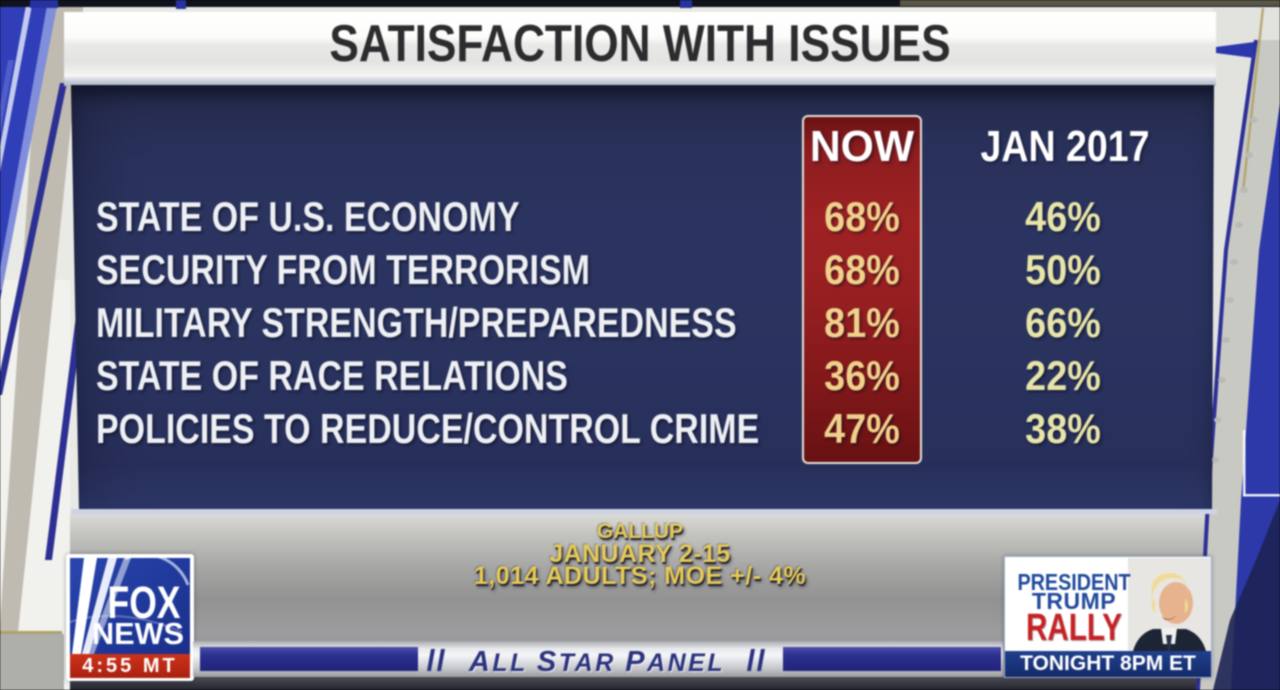 The width and height of the screenshot is (1280, 690). Describe the element at coordinates (144, 602) in the screenshot. I see `svg-text: FOX` at that location.